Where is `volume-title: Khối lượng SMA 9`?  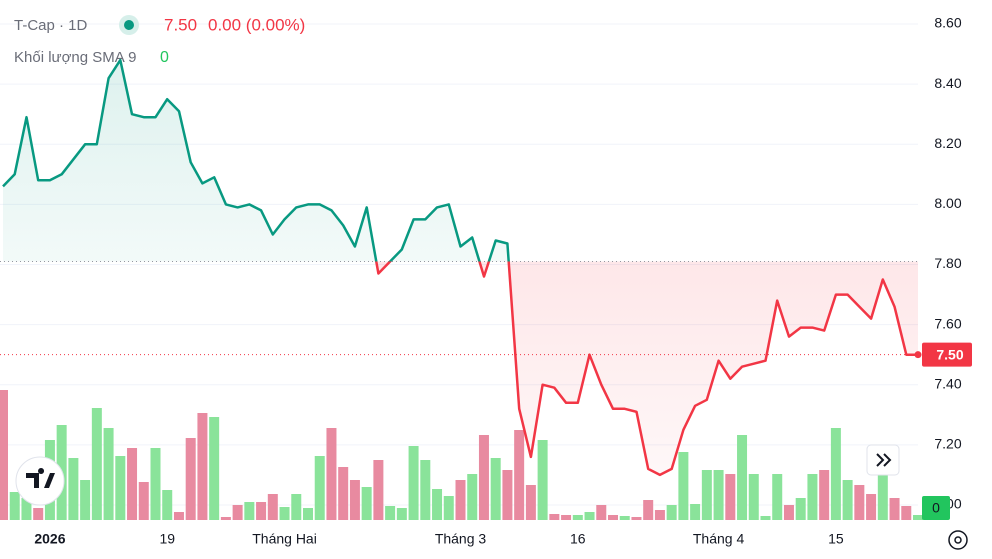 volume-title: Khối lượng SMA 9 is located at coordinates (75, 57).